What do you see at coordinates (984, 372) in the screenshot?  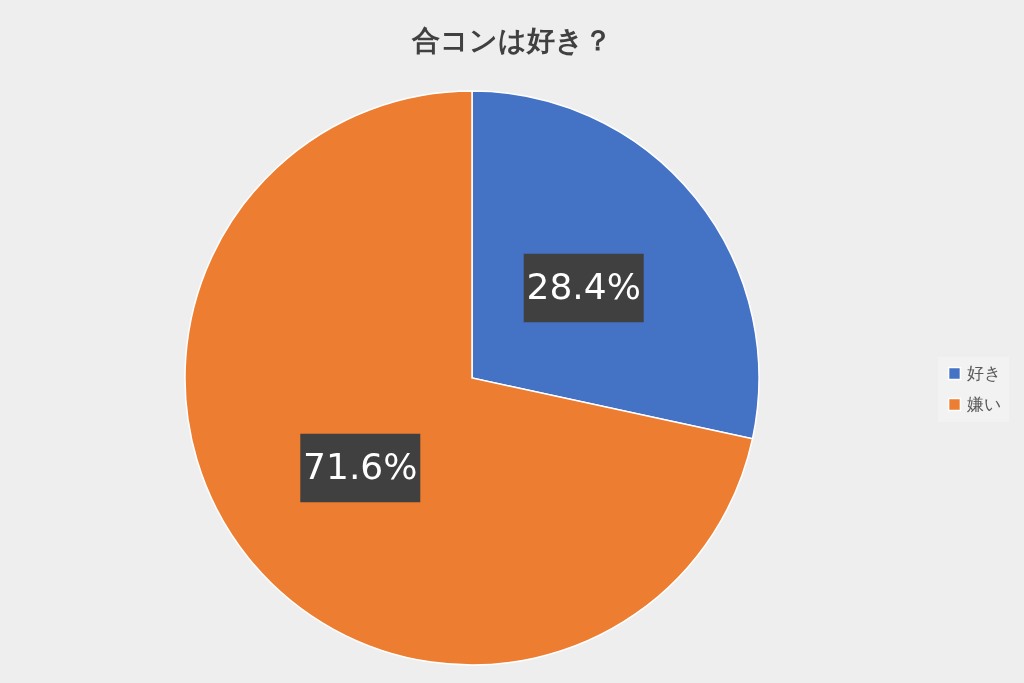 I see `legend-label: 好き` at bounding box center [984, 372].